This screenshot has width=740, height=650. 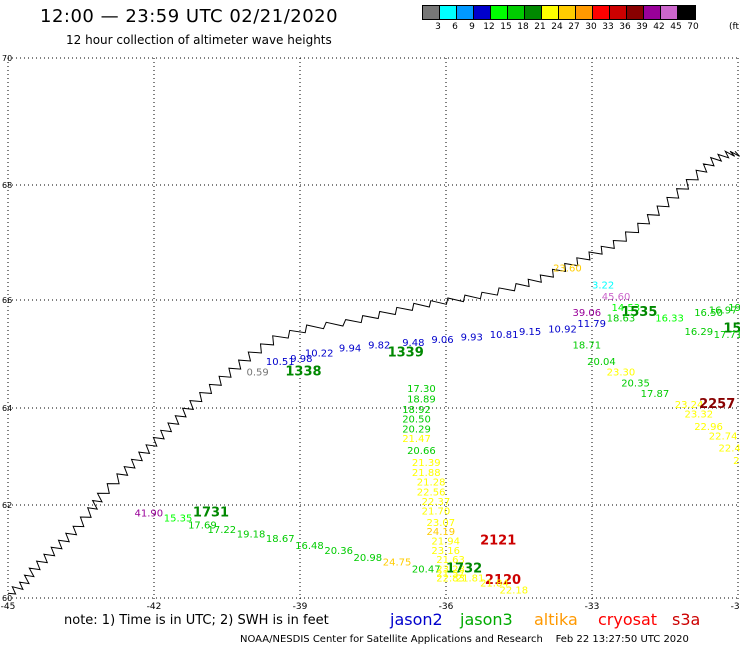 What do you see at coordinates (455, 27) in the screenshot?
I see `legend-label: 6` at bounding box center [455, 27].